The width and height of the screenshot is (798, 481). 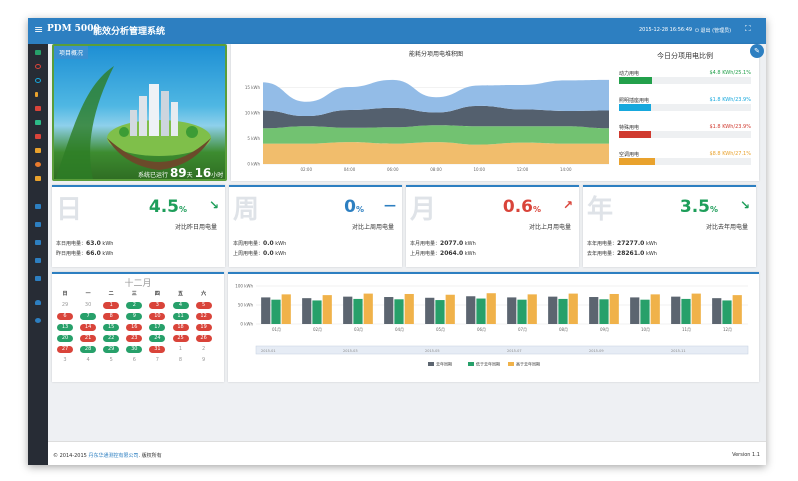 I want to click on sidebar-circle-blue-icon, so click(x=38, y=80).